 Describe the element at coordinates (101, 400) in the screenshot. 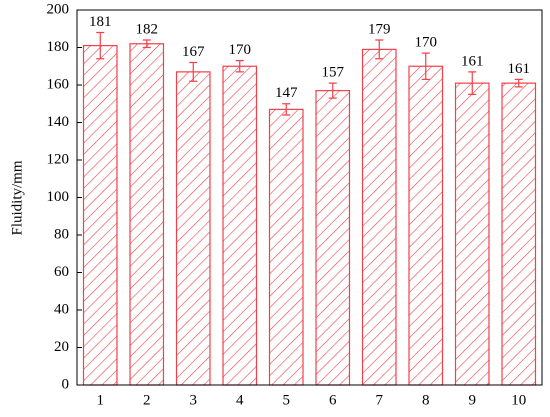

I see `x-tick-label: 1` at that location.